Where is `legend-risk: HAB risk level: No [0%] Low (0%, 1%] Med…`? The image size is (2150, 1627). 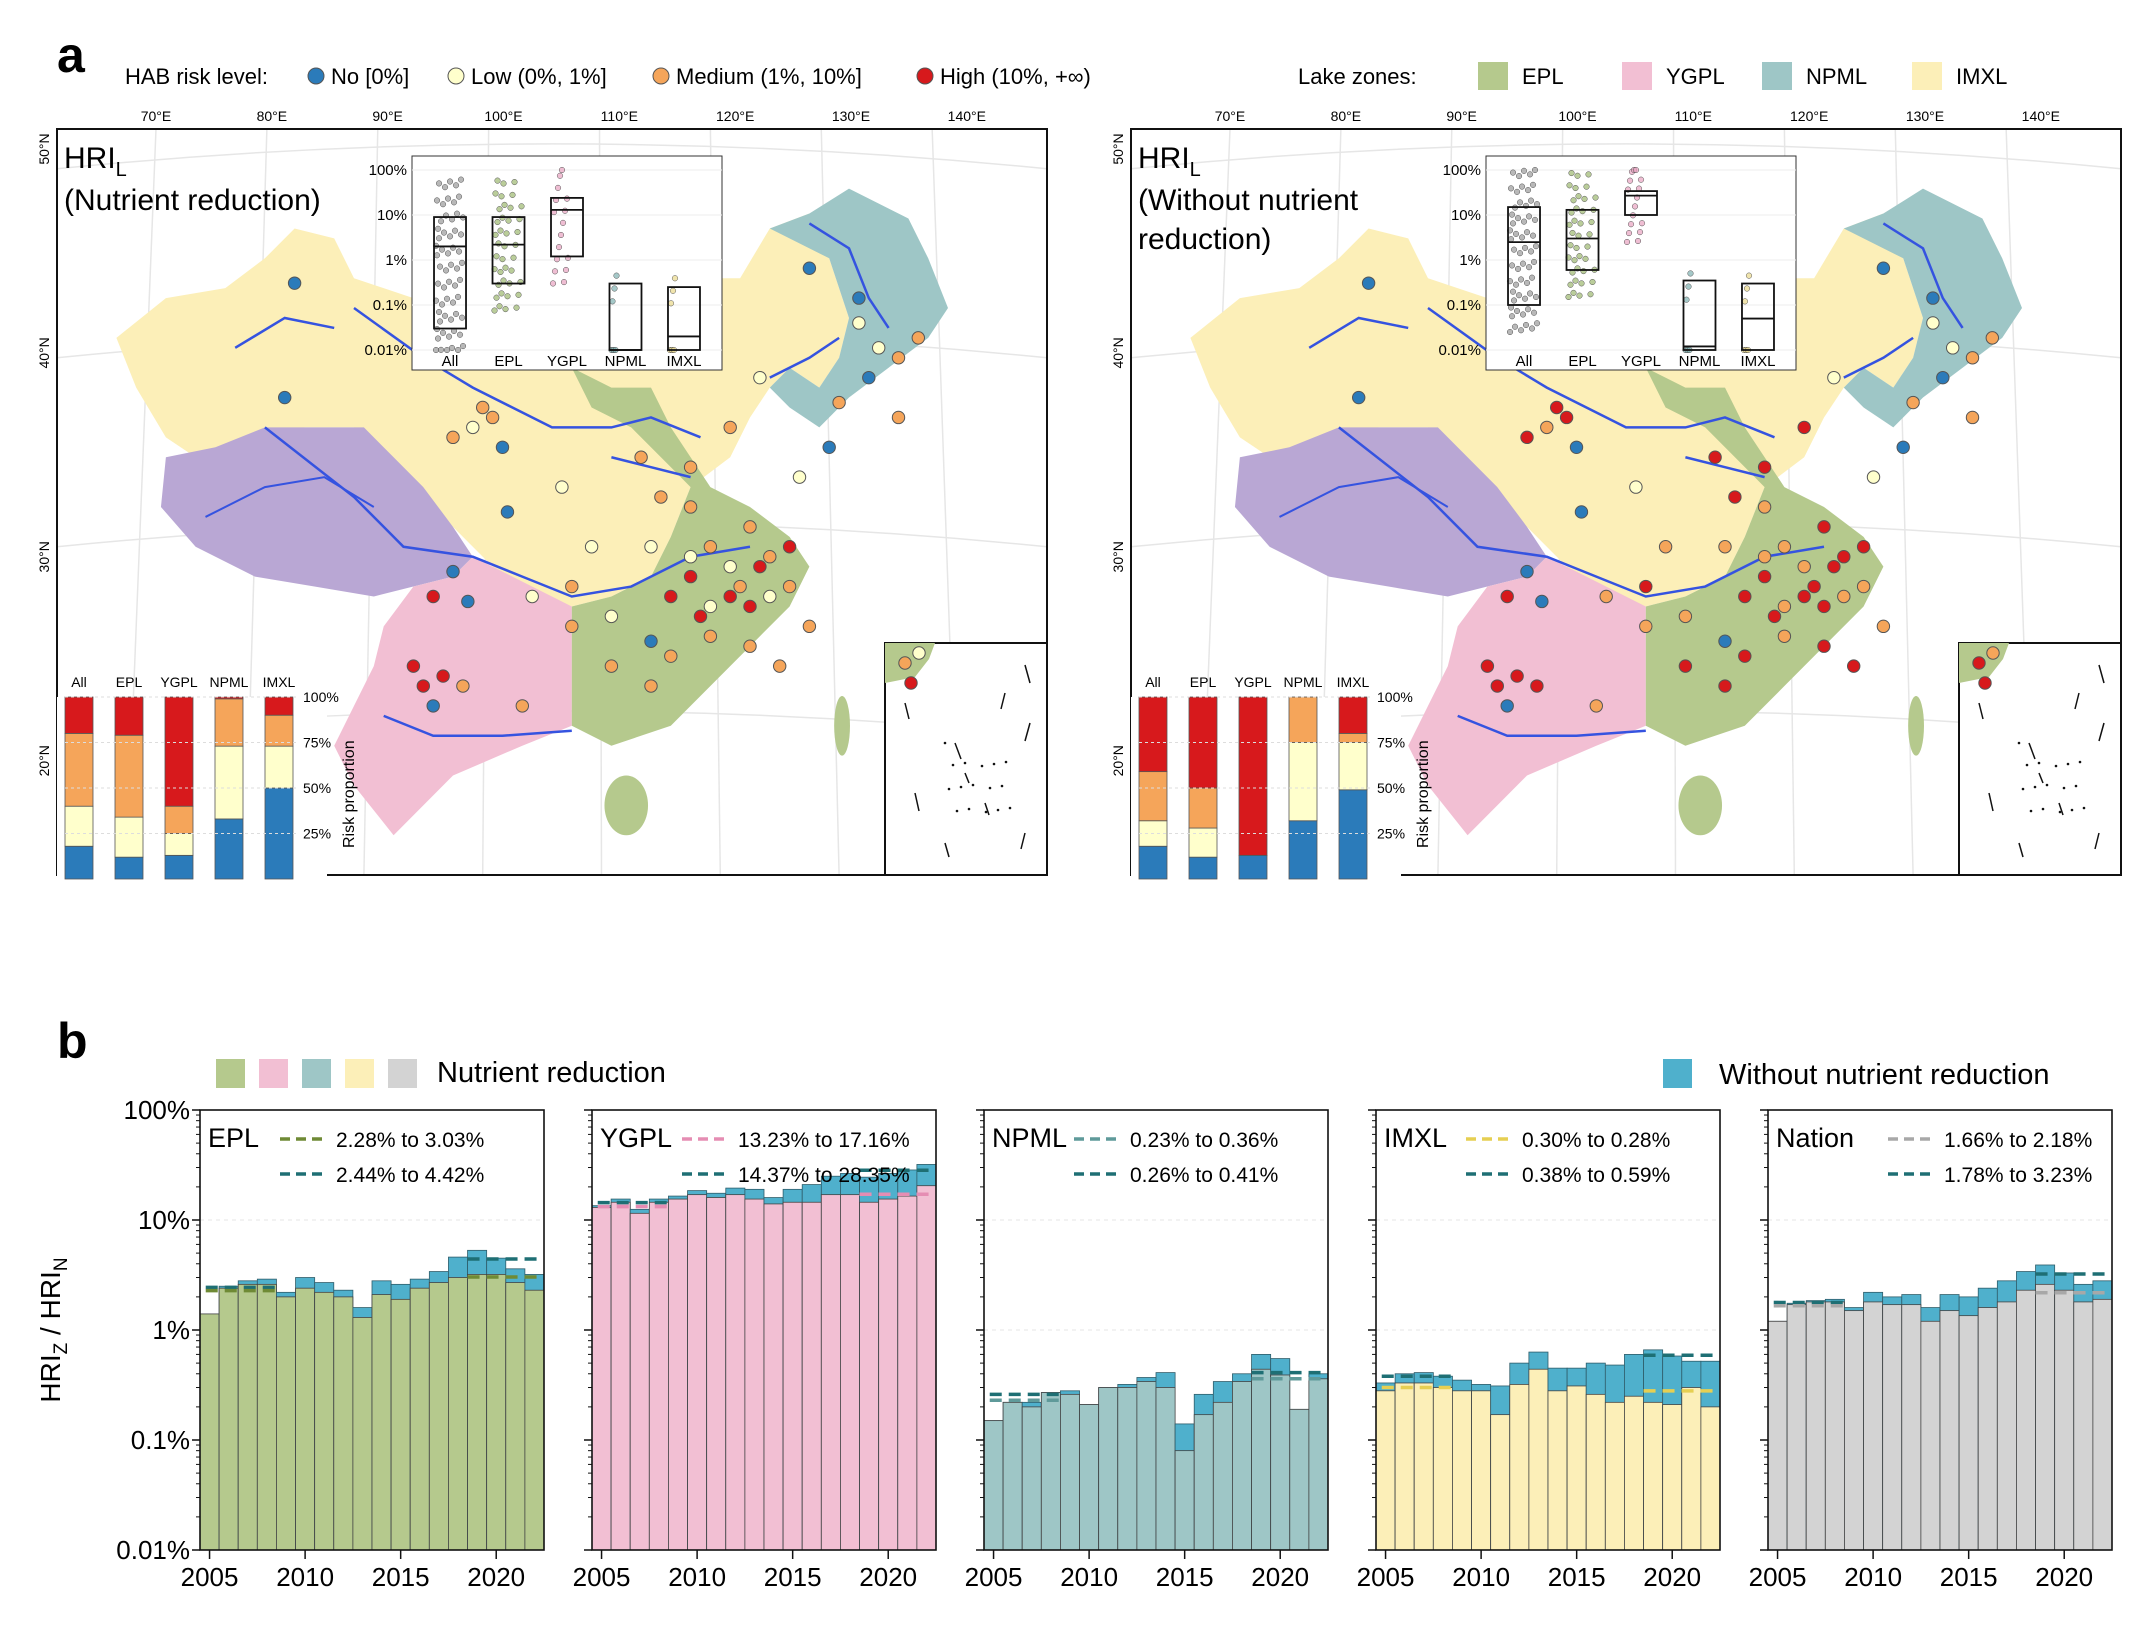
legend-risk: HAB risk level: No [0%] Low (0%, 1%] Med… is located at coordinates (608, 76).